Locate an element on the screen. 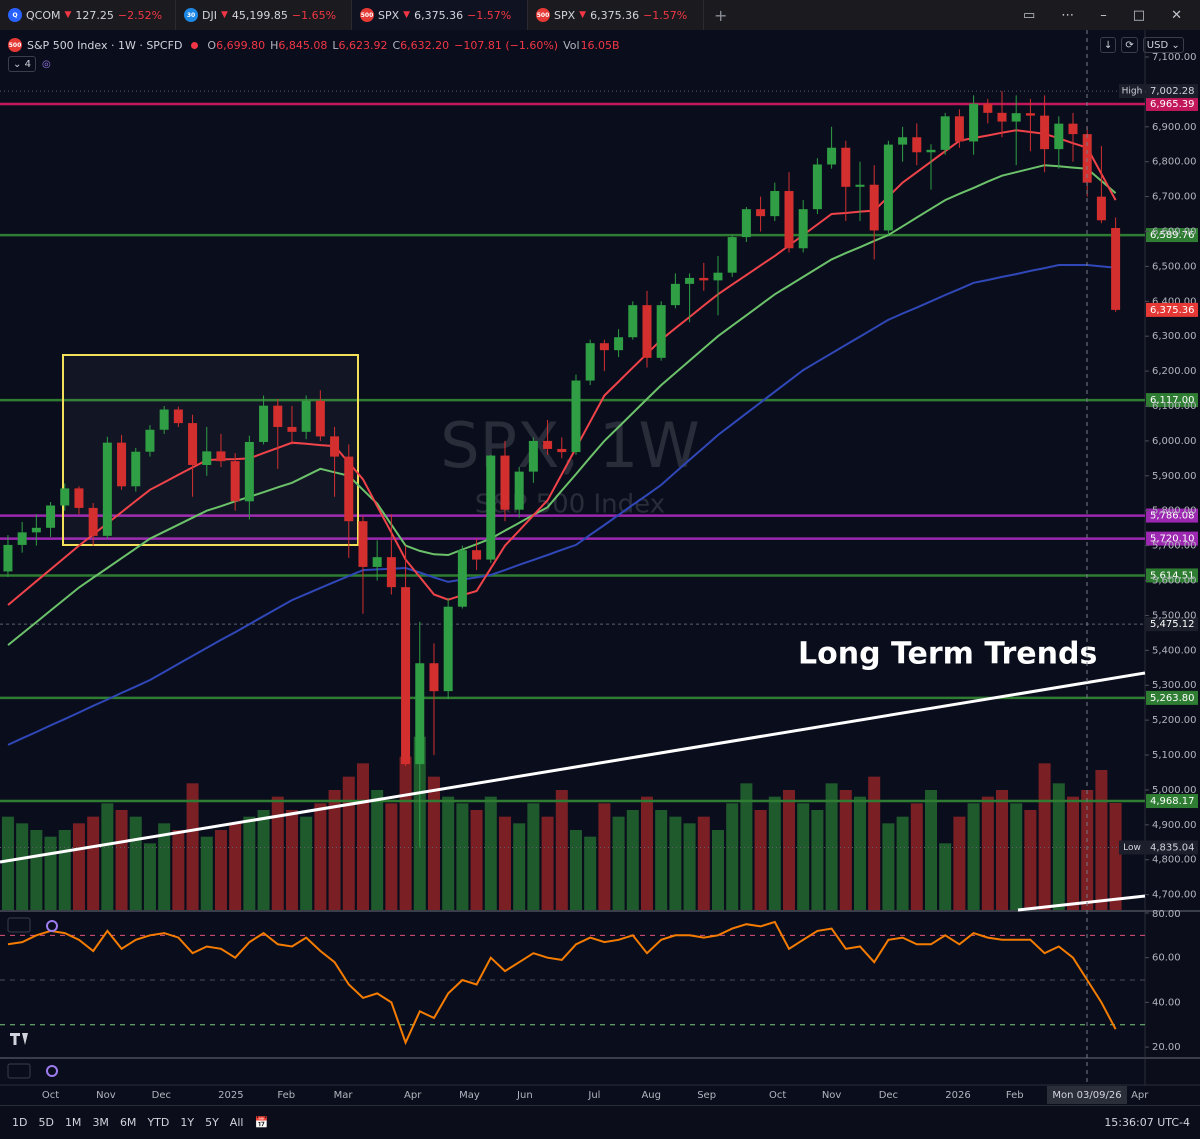 Image resolution: width=1200 pixels, height=1139 pixels. extreme-label: 7,002.28 is located at coordinates (1172, 91).